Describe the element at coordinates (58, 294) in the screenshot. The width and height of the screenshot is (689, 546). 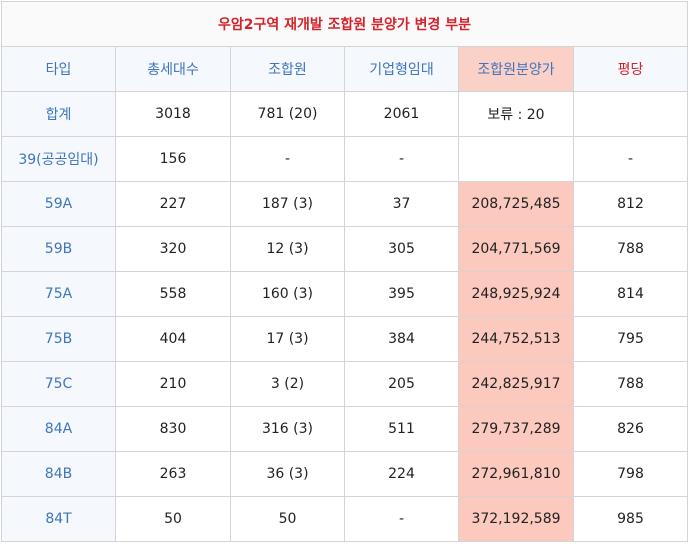
I see `type-cell: 75A` at that location.